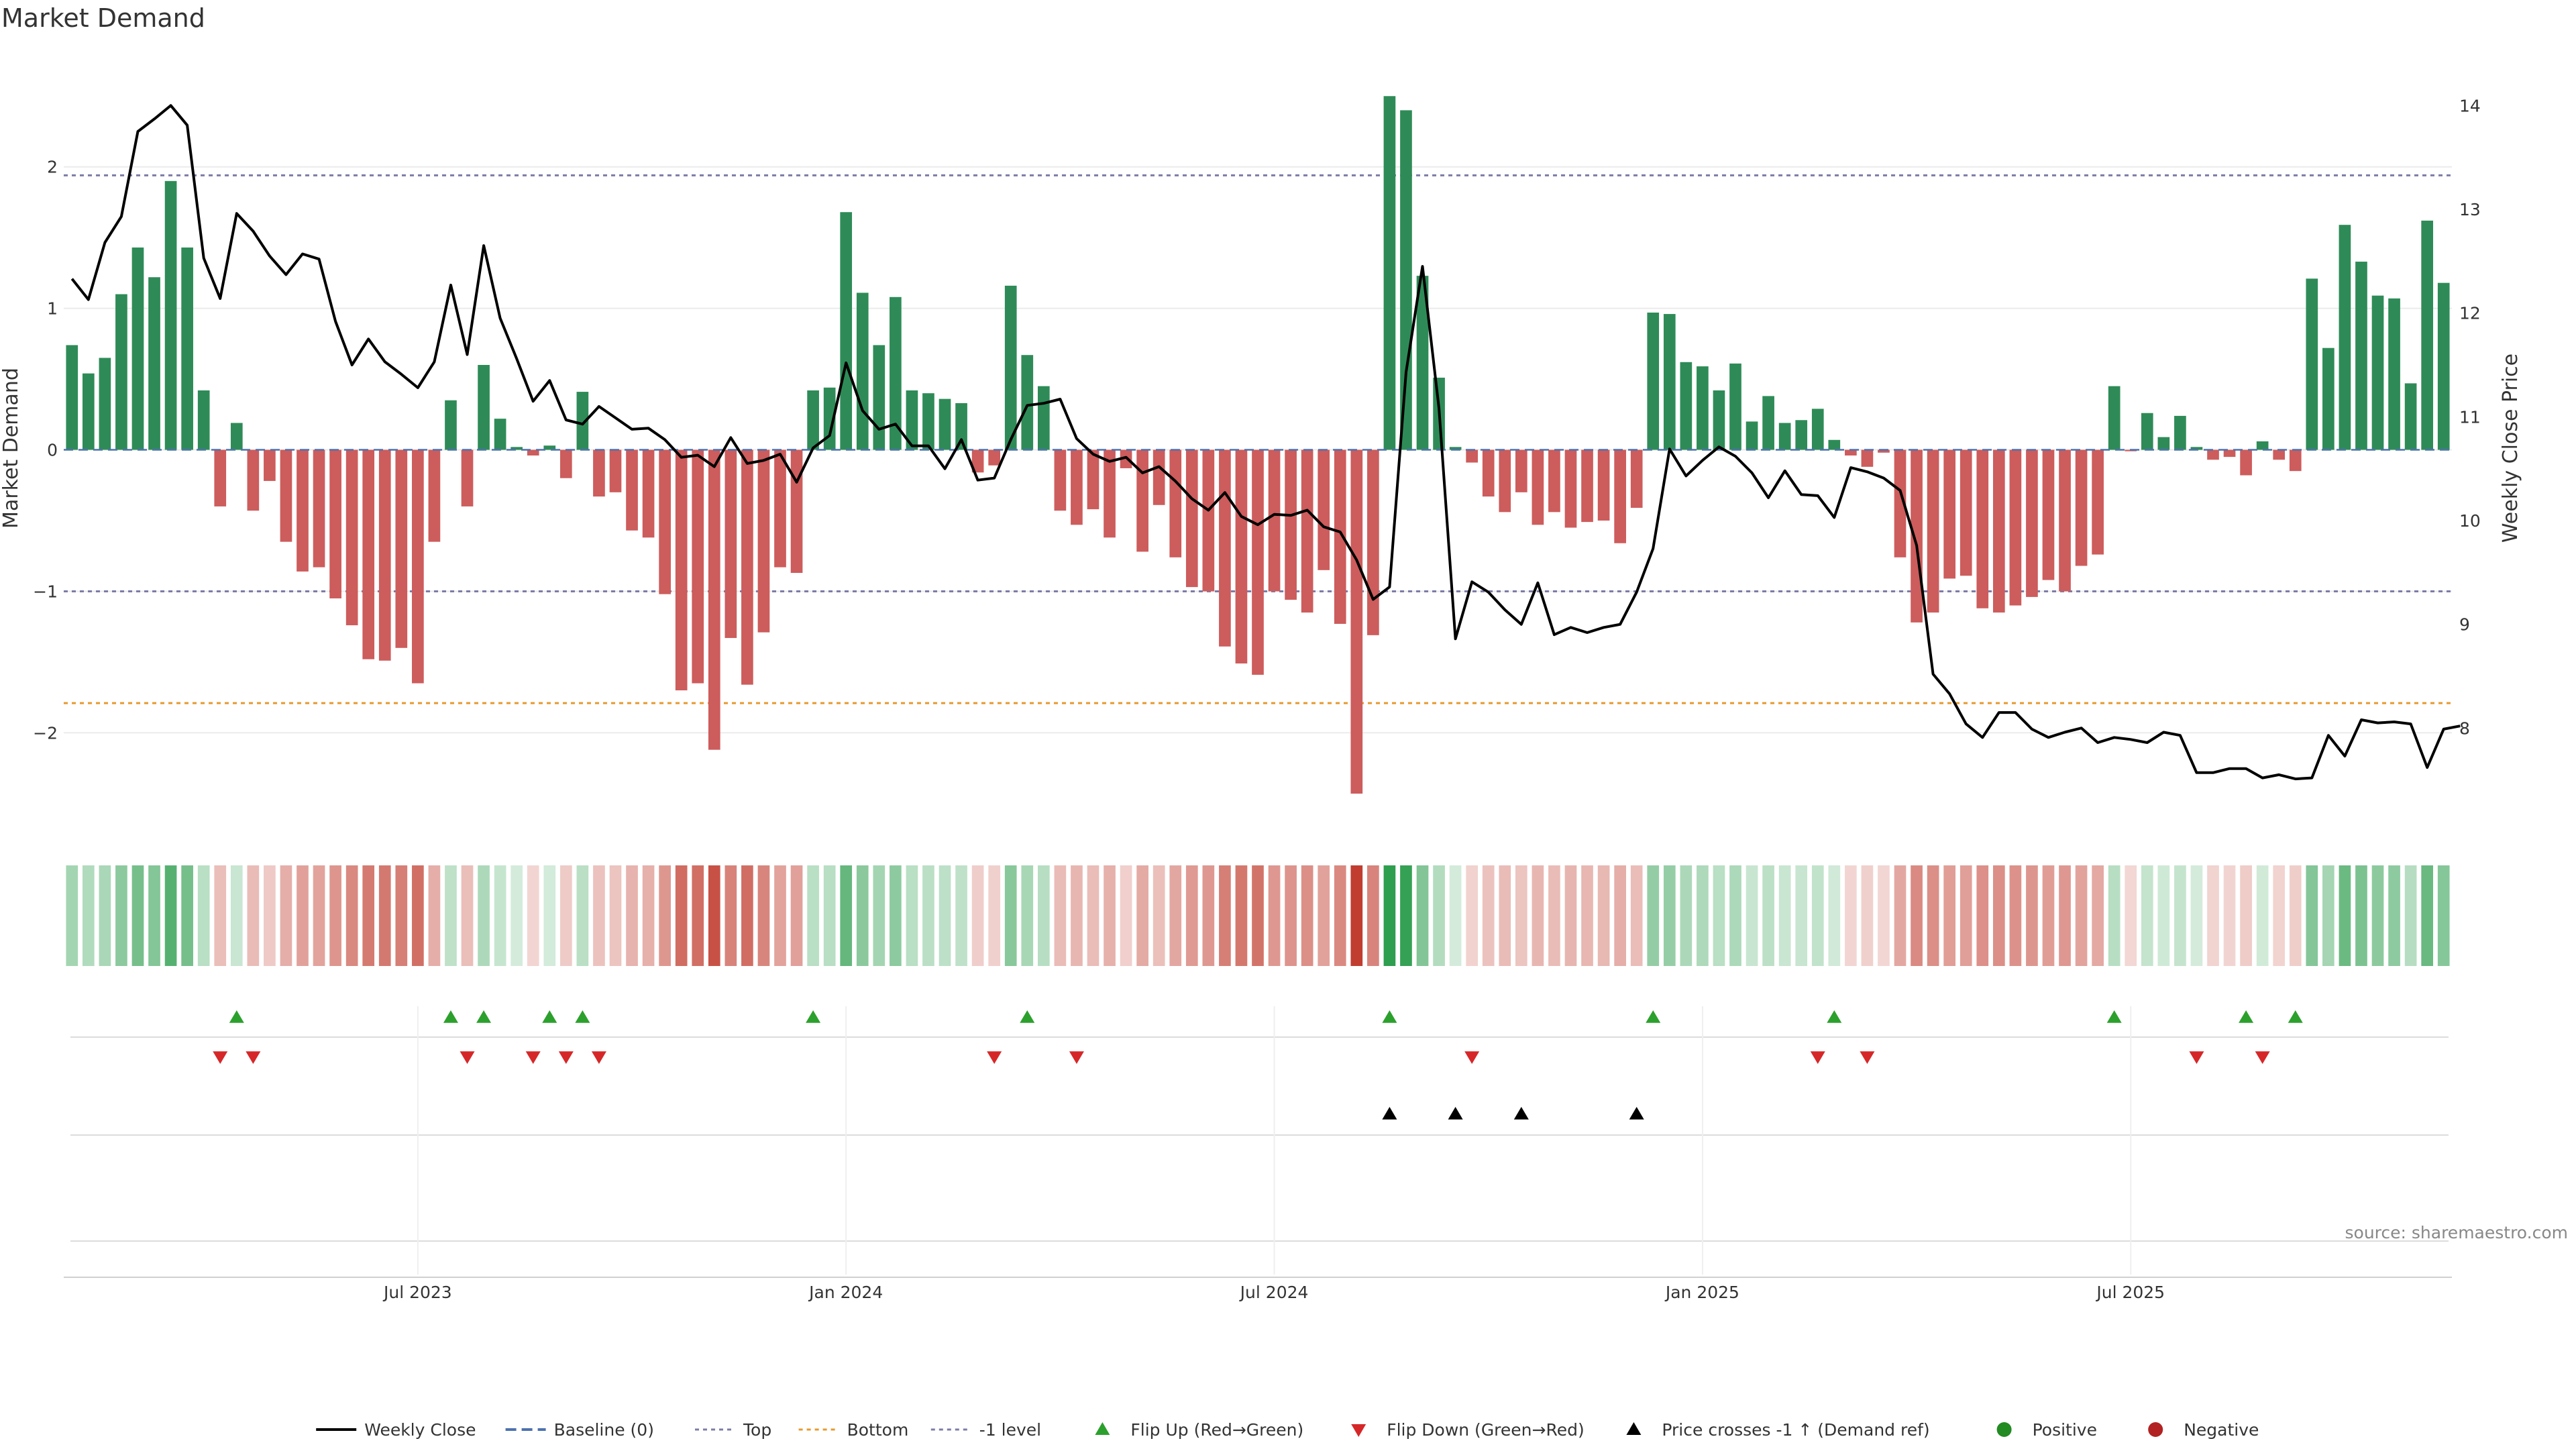 This screenshot has height=1449, width=2576. What do you see at coordinates (2470, 417) in the screenshot?
I see `right-axis-ticks: 14 13 12 11 10 9 8` at bounding box center [2470, 417].